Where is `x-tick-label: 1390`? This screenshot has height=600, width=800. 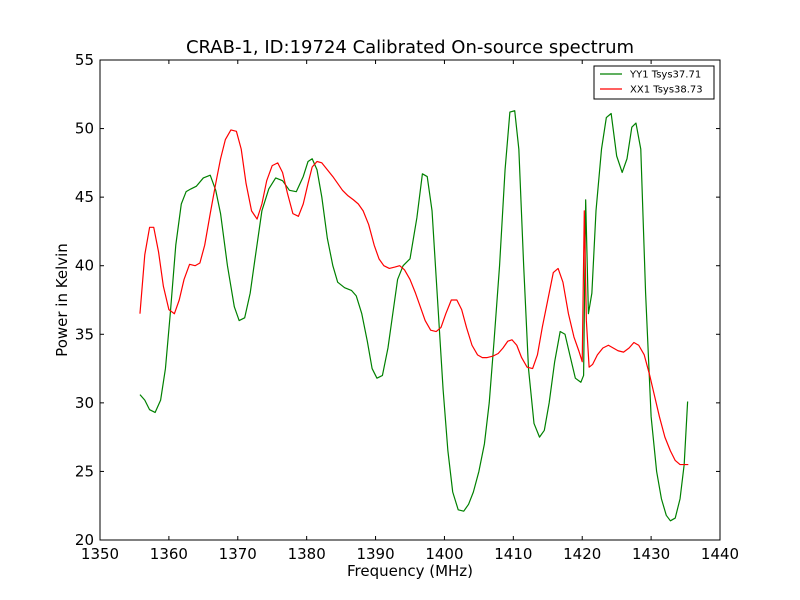
x-tick-label: 1390 is located at coordinates (375, 554).